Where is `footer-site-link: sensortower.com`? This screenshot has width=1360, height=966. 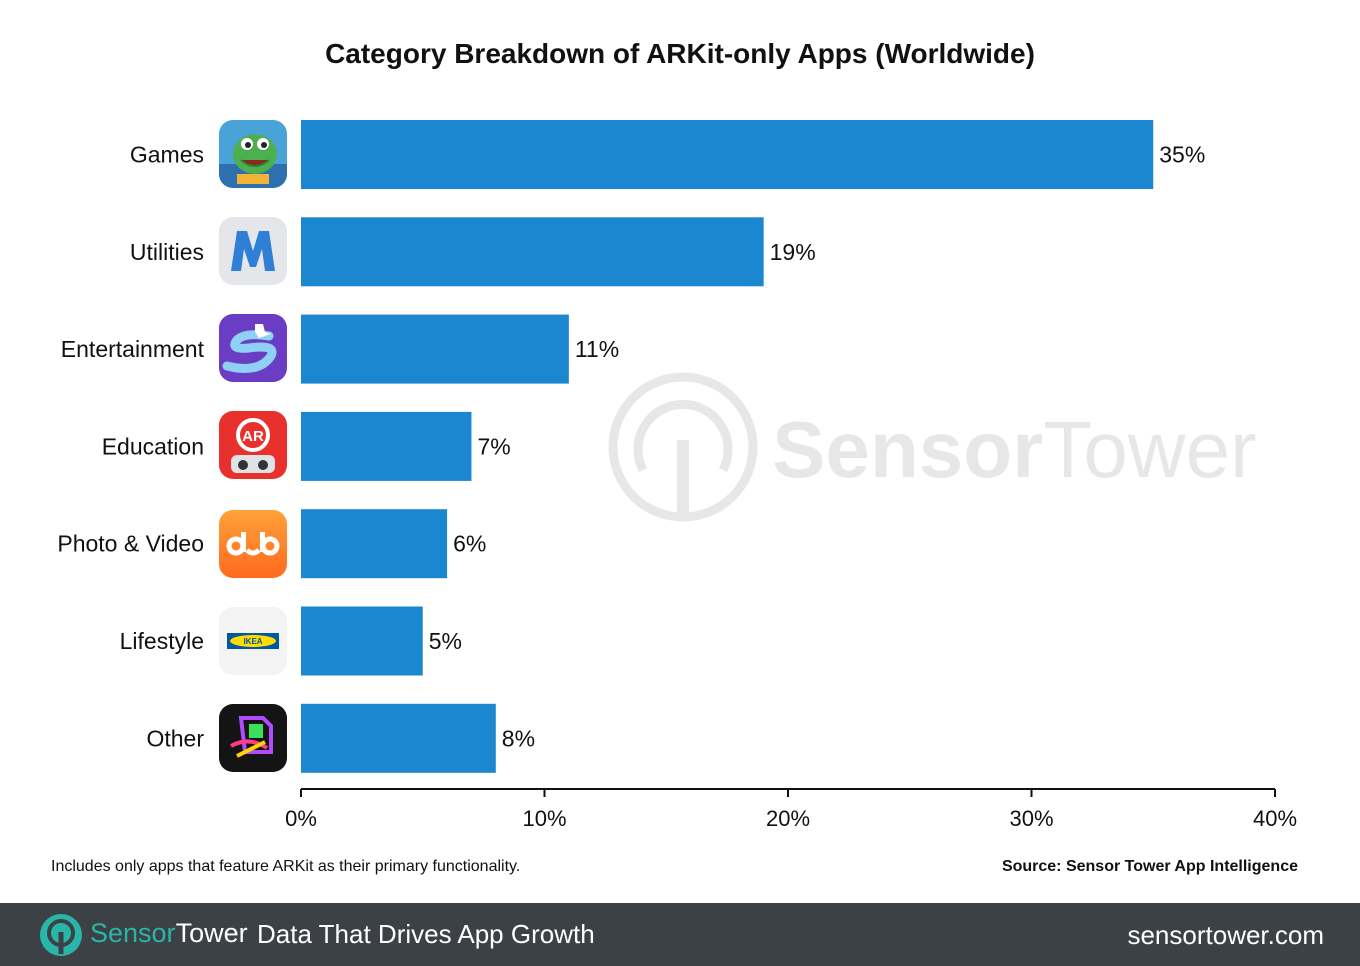 footer-site-link: sensortower.com is located at coordinates (1225, 935).